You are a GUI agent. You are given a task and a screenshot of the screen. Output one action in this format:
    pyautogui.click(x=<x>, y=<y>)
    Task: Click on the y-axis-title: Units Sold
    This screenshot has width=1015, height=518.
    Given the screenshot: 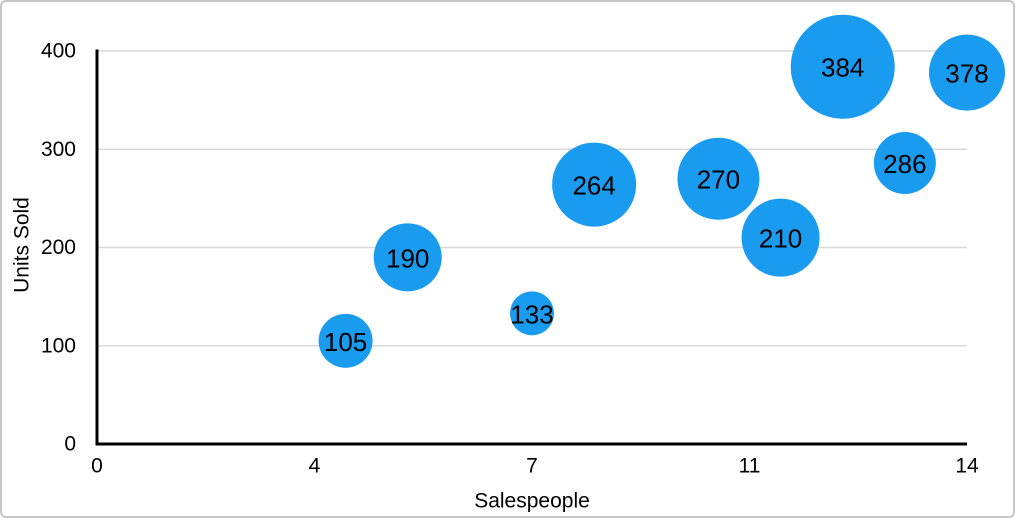 What is the action you would take?
    pyautogui.click(x=22, y=245)
    